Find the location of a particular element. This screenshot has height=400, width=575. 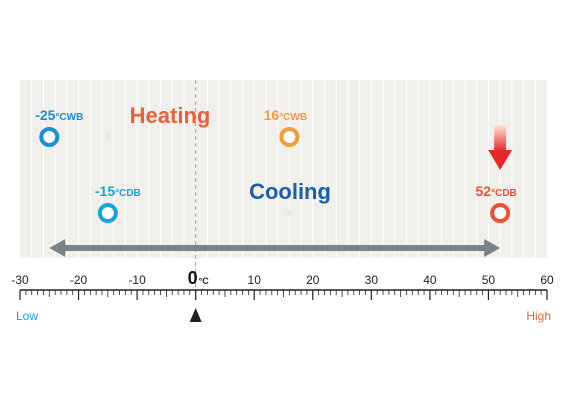

x-axis: -30 -20 -10 0 10 20 30 40 50 60 °C Low High is located at coordinates (282, 295).